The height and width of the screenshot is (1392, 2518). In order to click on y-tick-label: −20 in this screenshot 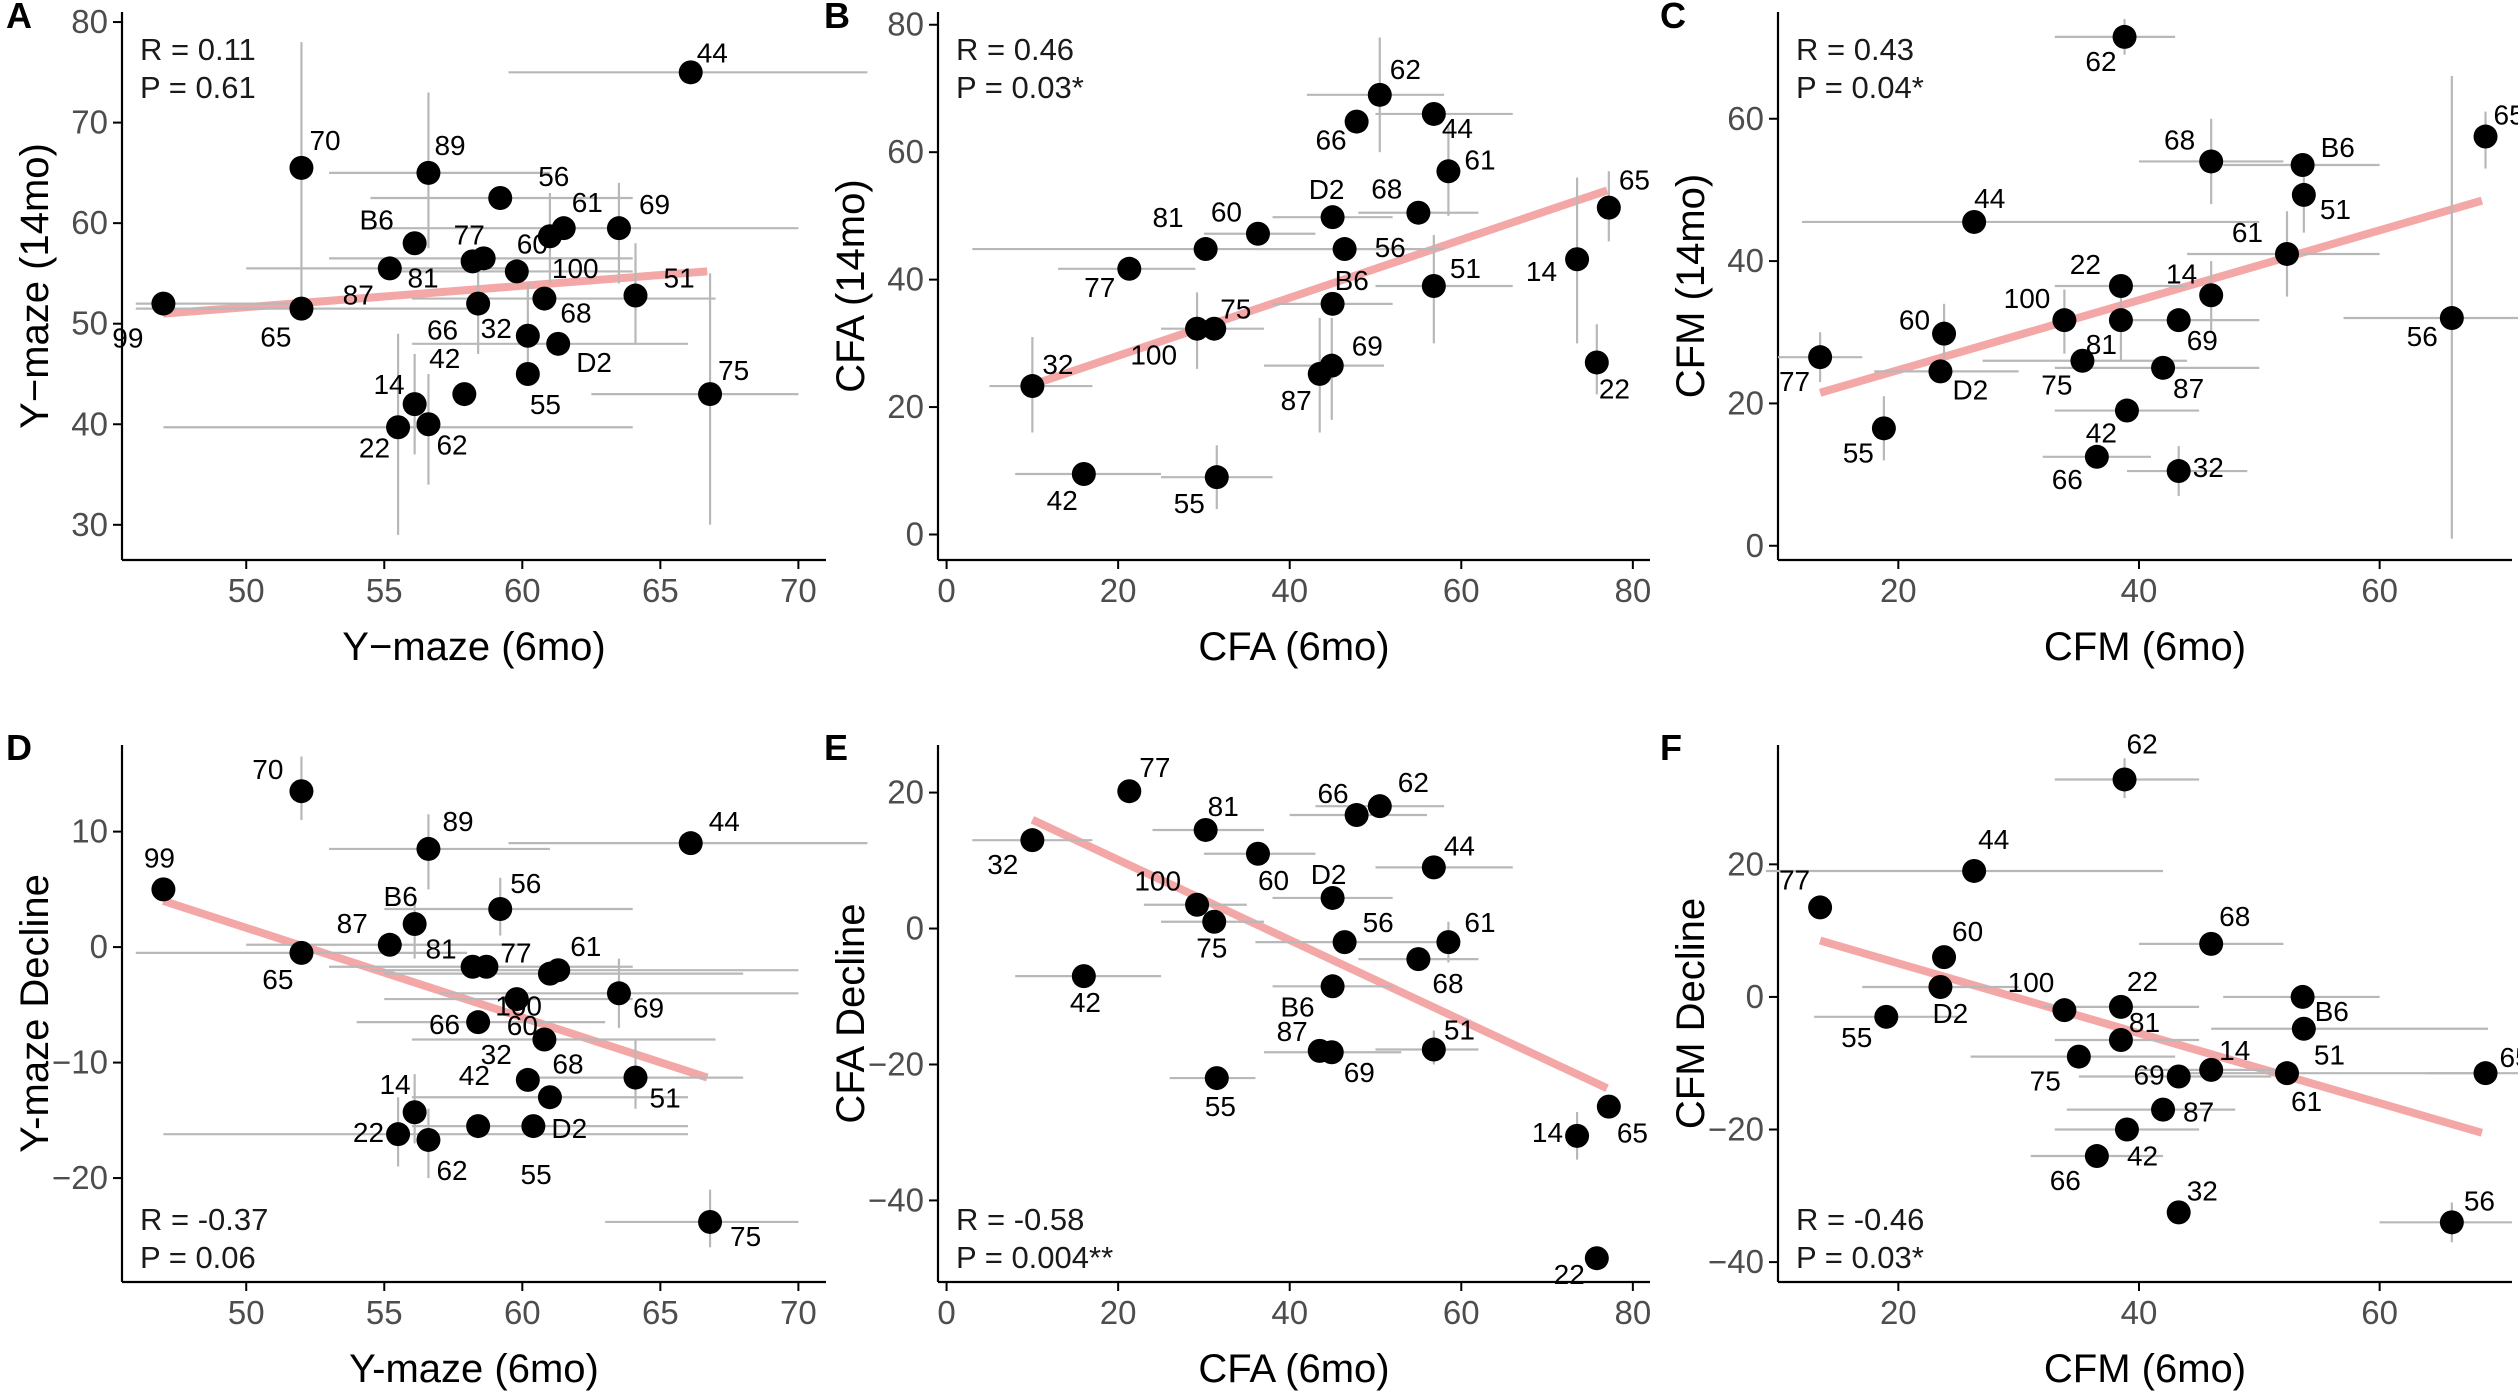, I will do `click(80, 1177)`.